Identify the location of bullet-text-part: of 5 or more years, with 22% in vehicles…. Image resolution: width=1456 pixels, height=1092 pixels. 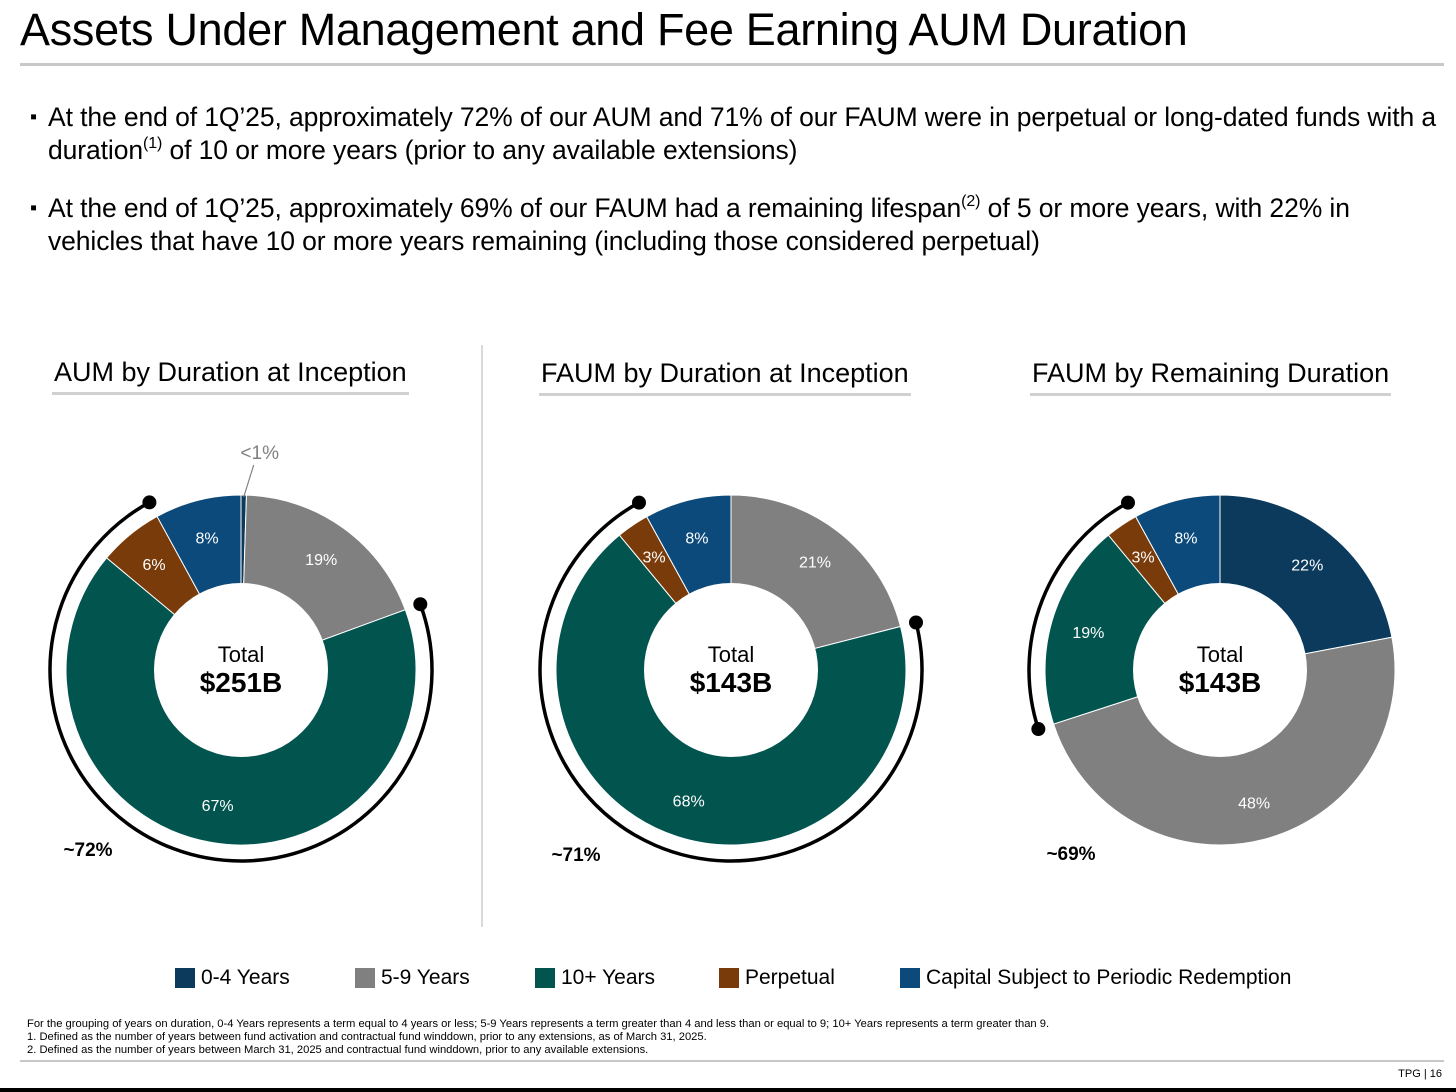
(699, 224).